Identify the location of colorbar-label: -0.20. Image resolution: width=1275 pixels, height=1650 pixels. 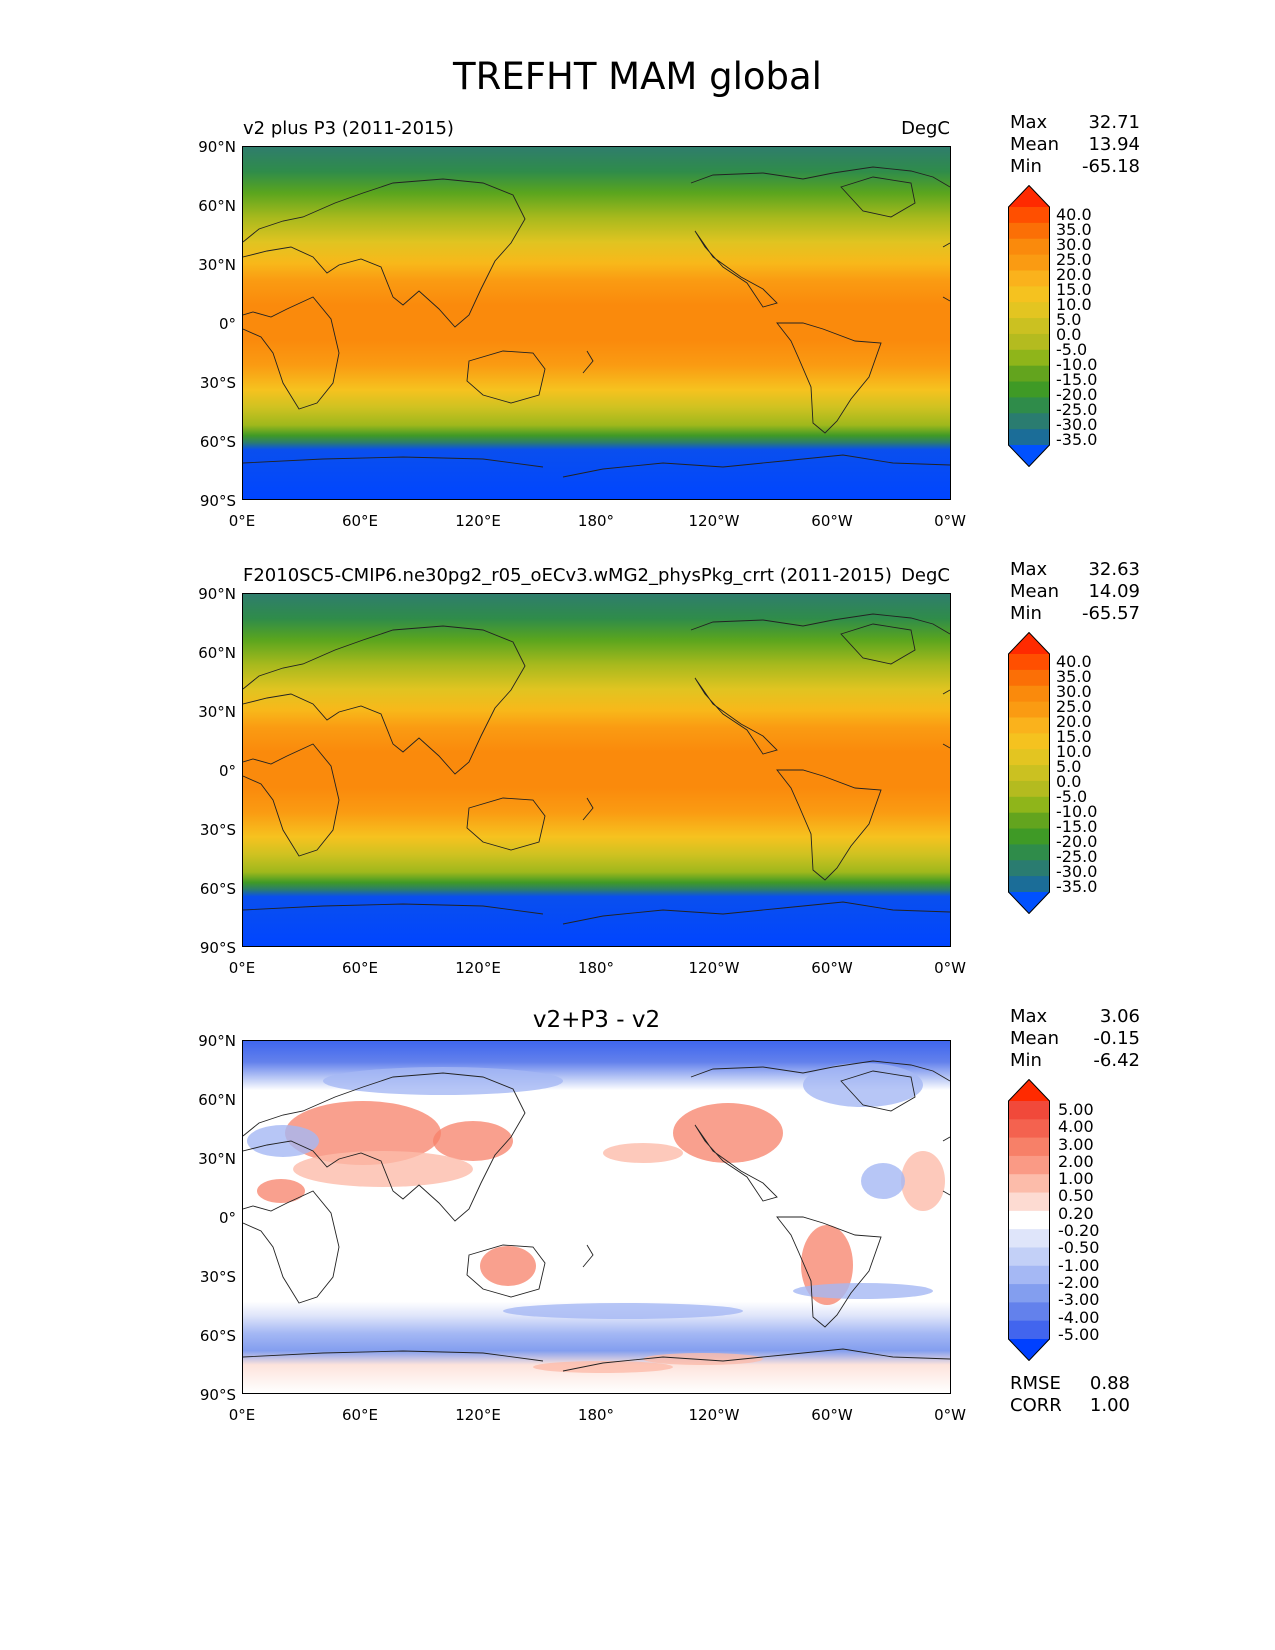
(1079, 1231).